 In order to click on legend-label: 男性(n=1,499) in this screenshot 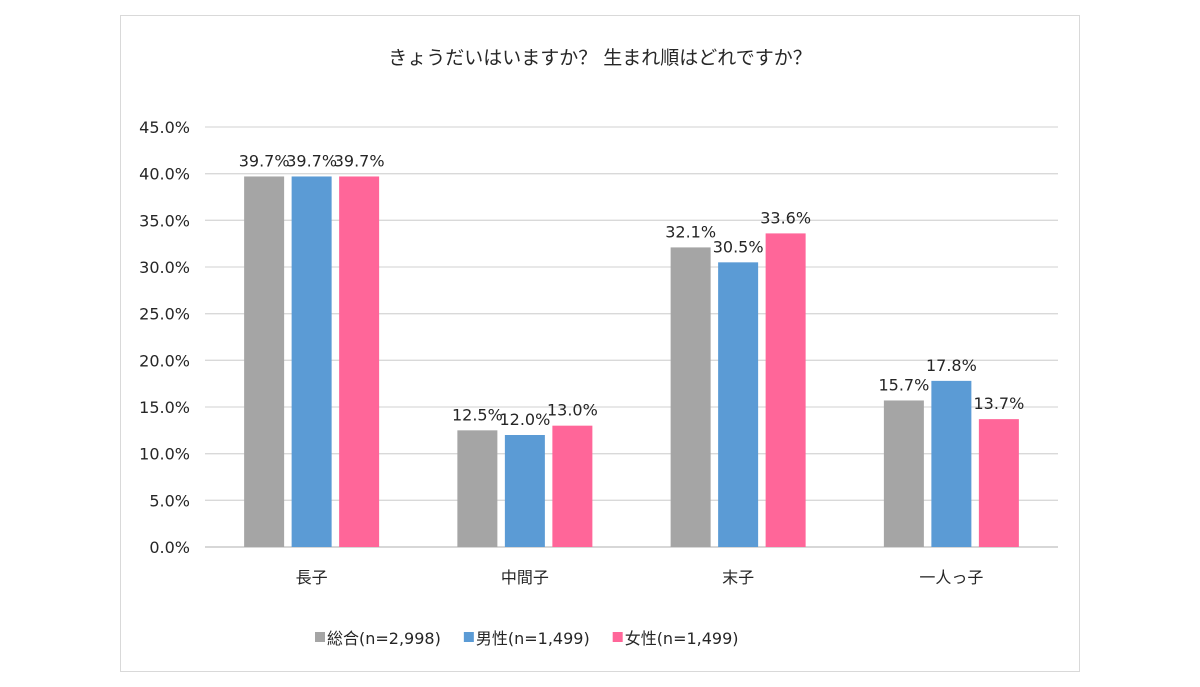, I will do `click(533, 638)`.